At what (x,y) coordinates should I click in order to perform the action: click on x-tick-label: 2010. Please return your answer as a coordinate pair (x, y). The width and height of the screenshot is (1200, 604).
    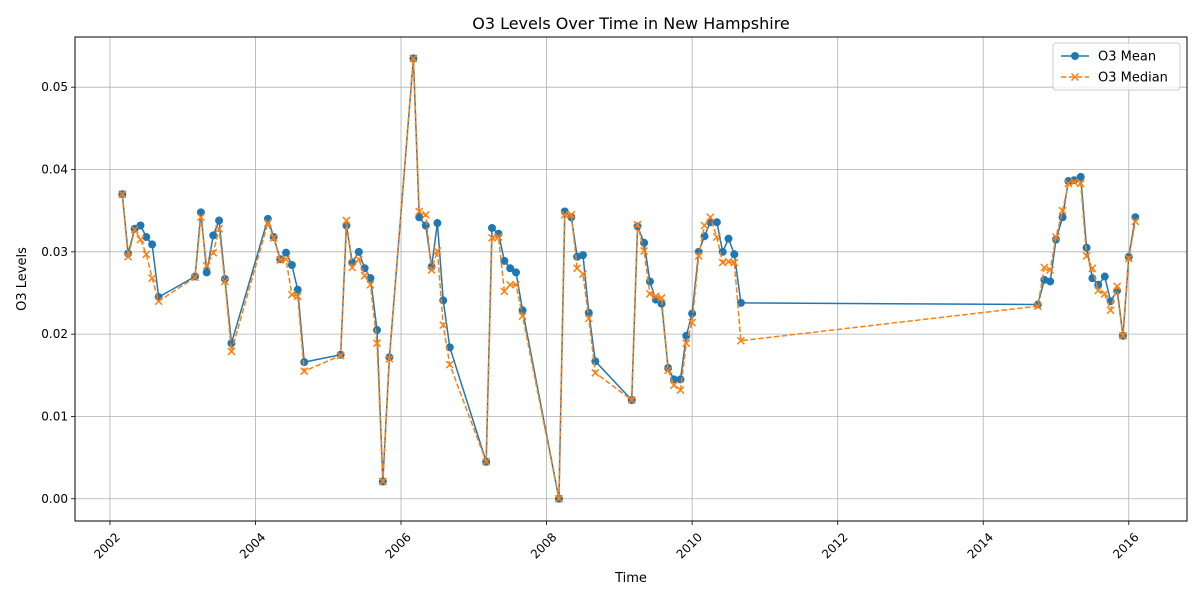
    Looking at the image, I should click on (689, 545).